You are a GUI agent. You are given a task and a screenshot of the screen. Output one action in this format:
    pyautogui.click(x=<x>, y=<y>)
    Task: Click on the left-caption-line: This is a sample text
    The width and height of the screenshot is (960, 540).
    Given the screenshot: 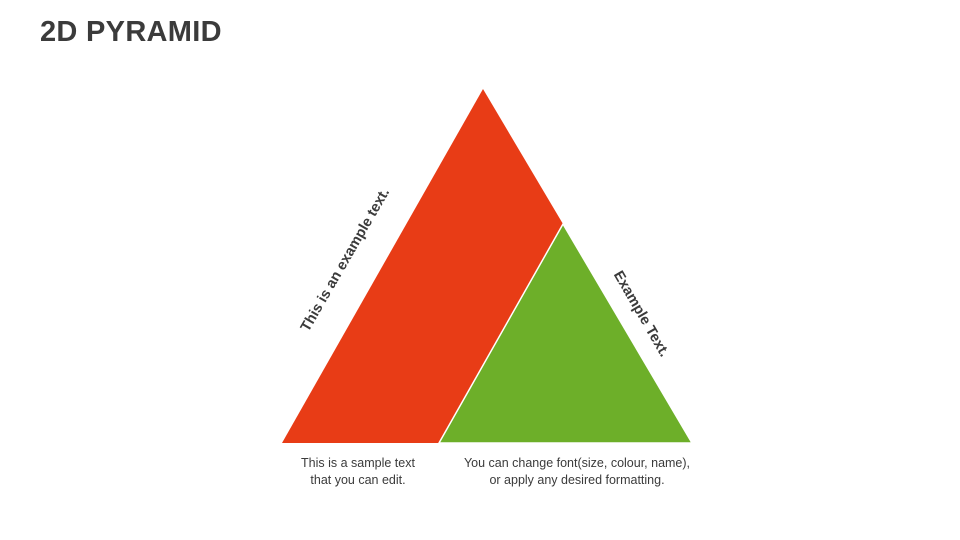 What is the action you would take?
    pyautogui.click(x=358, y=463)
    